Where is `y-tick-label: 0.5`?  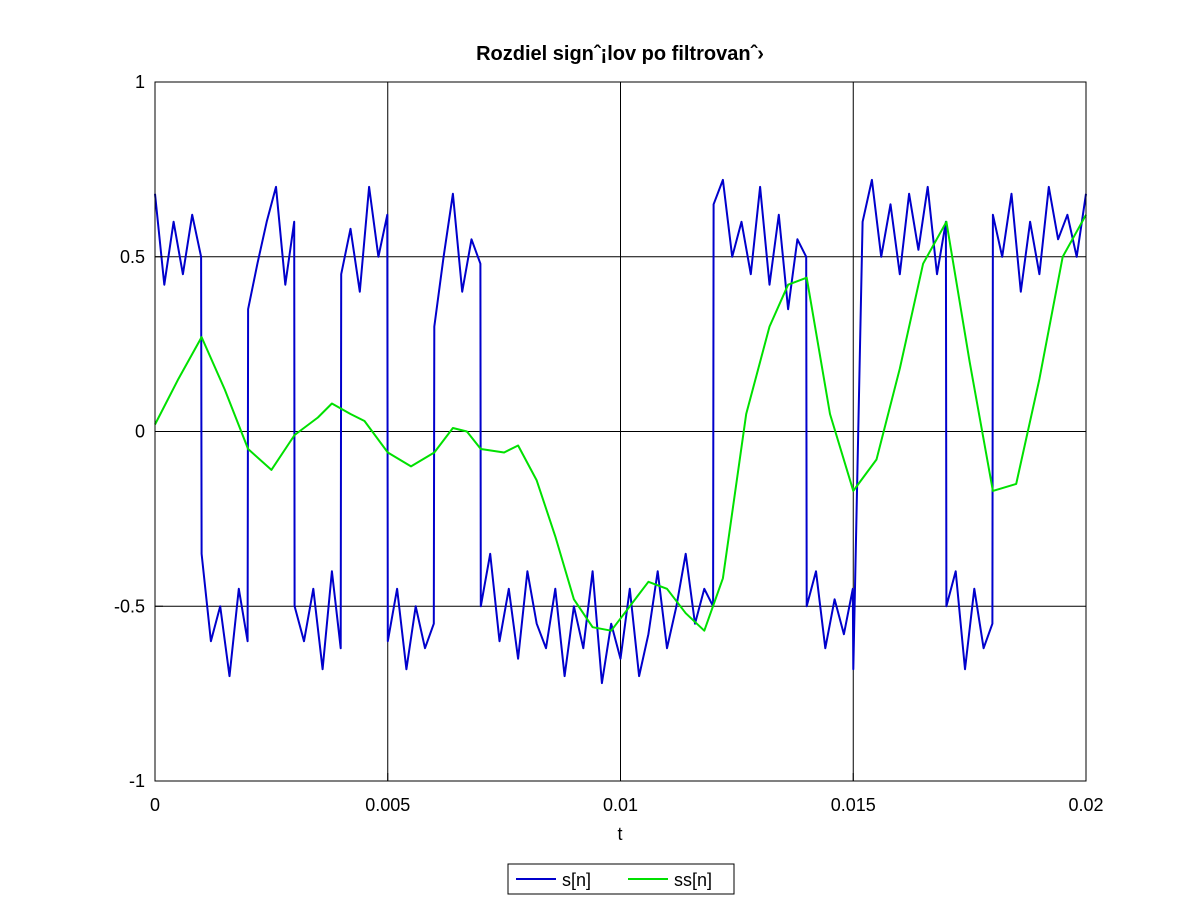 y-tick-label: 0.5 is located at coordinates (132, 257).